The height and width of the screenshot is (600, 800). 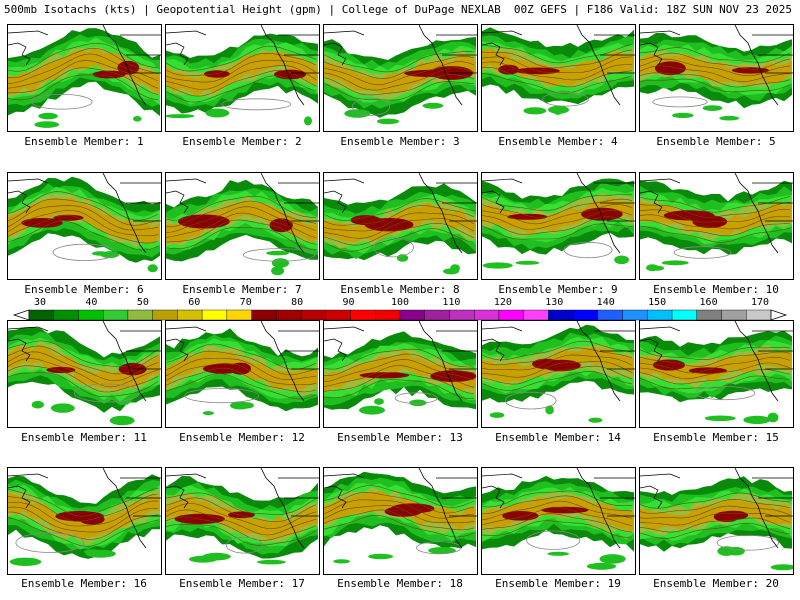 What do you see at coordinates (84, 141) in the screenshot?
I see `ensemble-member-label: Ensemble Member: 1` at bounding box center [84, 141].